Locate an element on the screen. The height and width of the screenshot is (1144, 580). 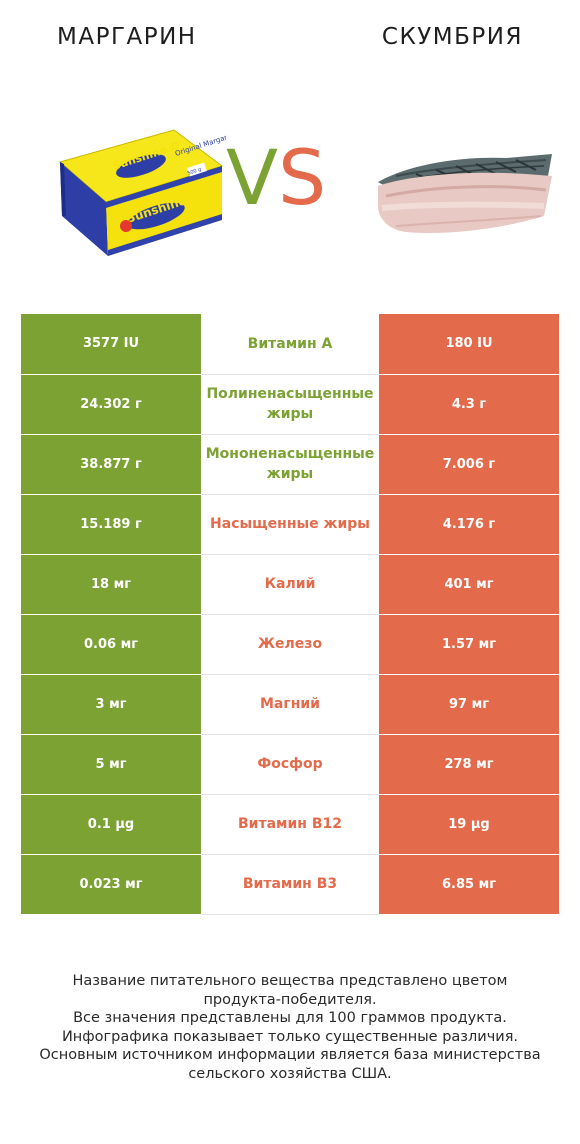
comparison-row: 5 мг Фосфор 278 мг is located at coordinates (290, 764).